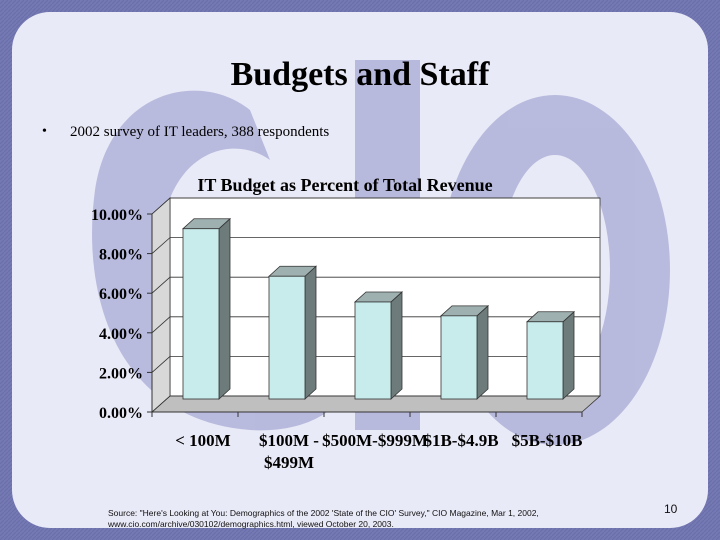 This screenshot has height=540, width=720. What do you see at coordinates (121, 255) in the screenshot?
I see `y-tick-label: 8.00%` at bounding box center [121, 255].